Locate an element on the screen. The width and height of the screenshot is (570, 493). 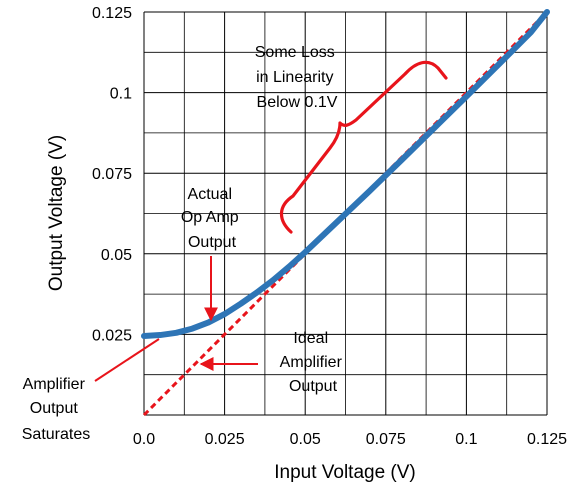
y-tick-label: 0.125 is located at coordinates (112, 13).